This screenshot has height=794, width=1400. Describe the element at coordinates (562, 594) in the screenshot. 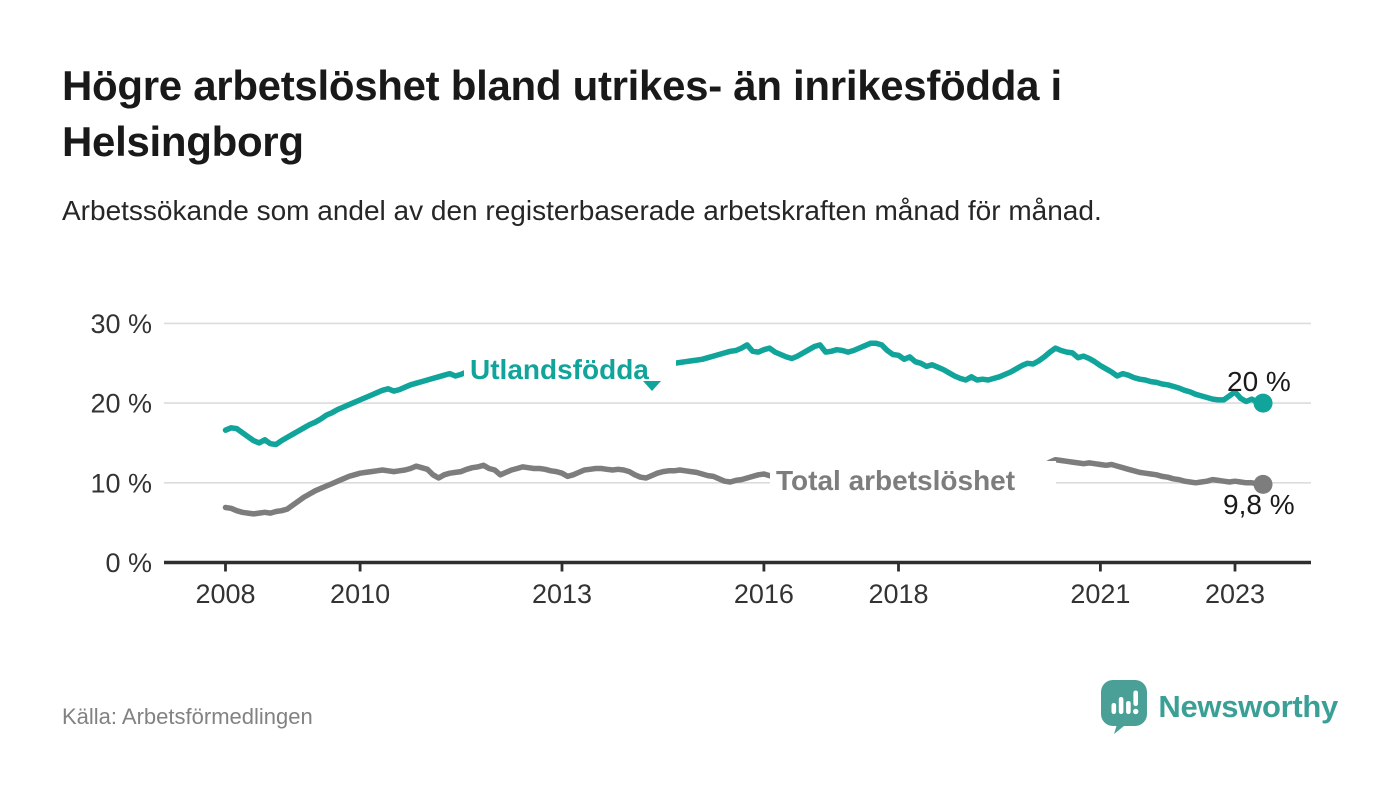

I see `x-axis-label-2013: 2013` at that location.